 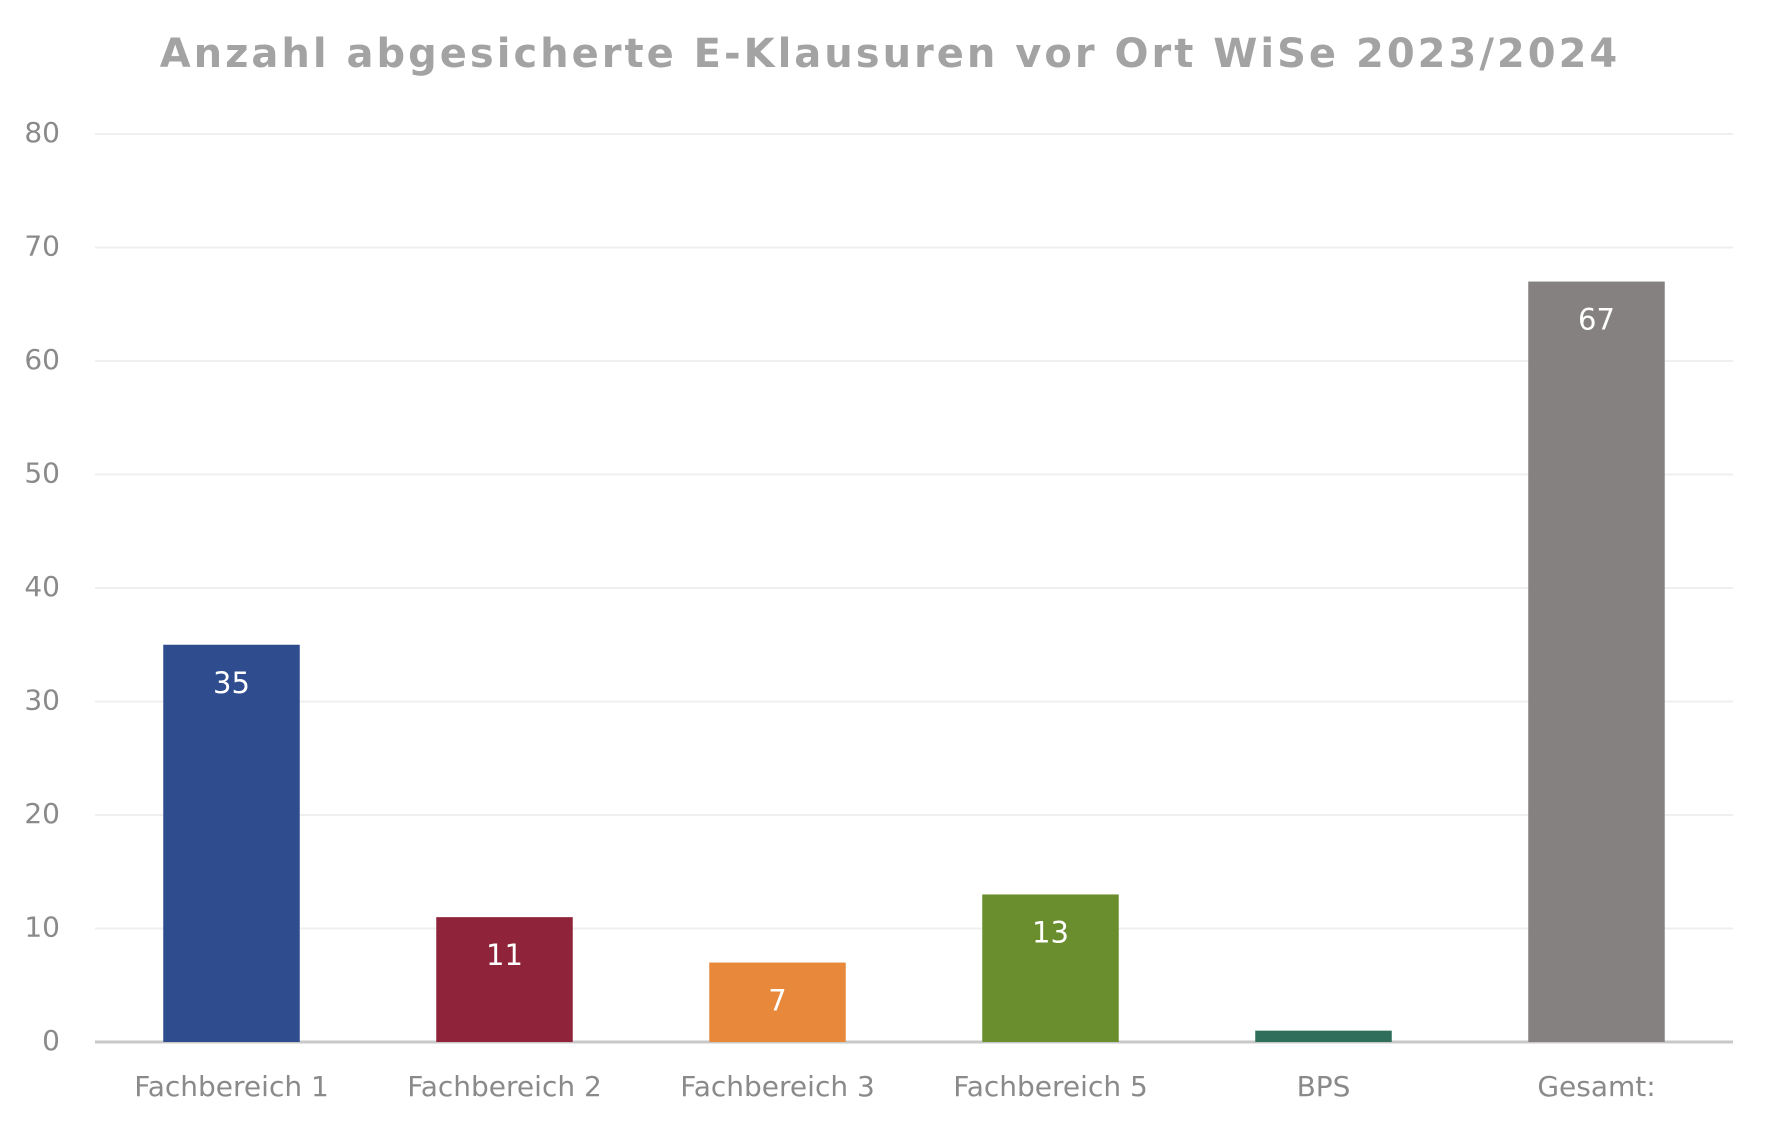 What do you see at coordinates (1050, 932) in the screenshot?
I see `data-label: 13` at bounding box center [1050, 932].